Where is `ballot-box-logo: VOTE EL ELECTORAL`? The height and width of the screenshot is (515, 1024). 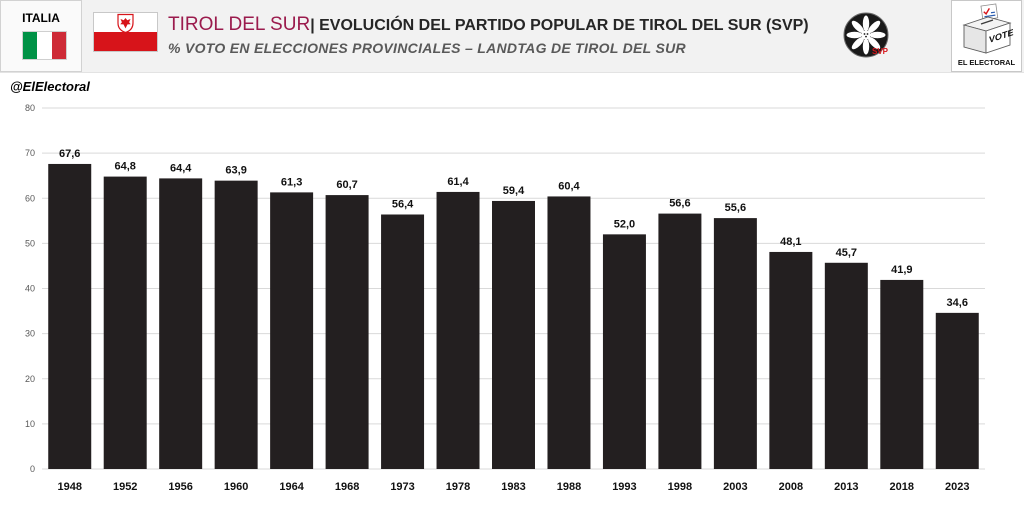
ballot-box-logo: VOTE EL ELECTORAL is located at coordinates (987, 35).